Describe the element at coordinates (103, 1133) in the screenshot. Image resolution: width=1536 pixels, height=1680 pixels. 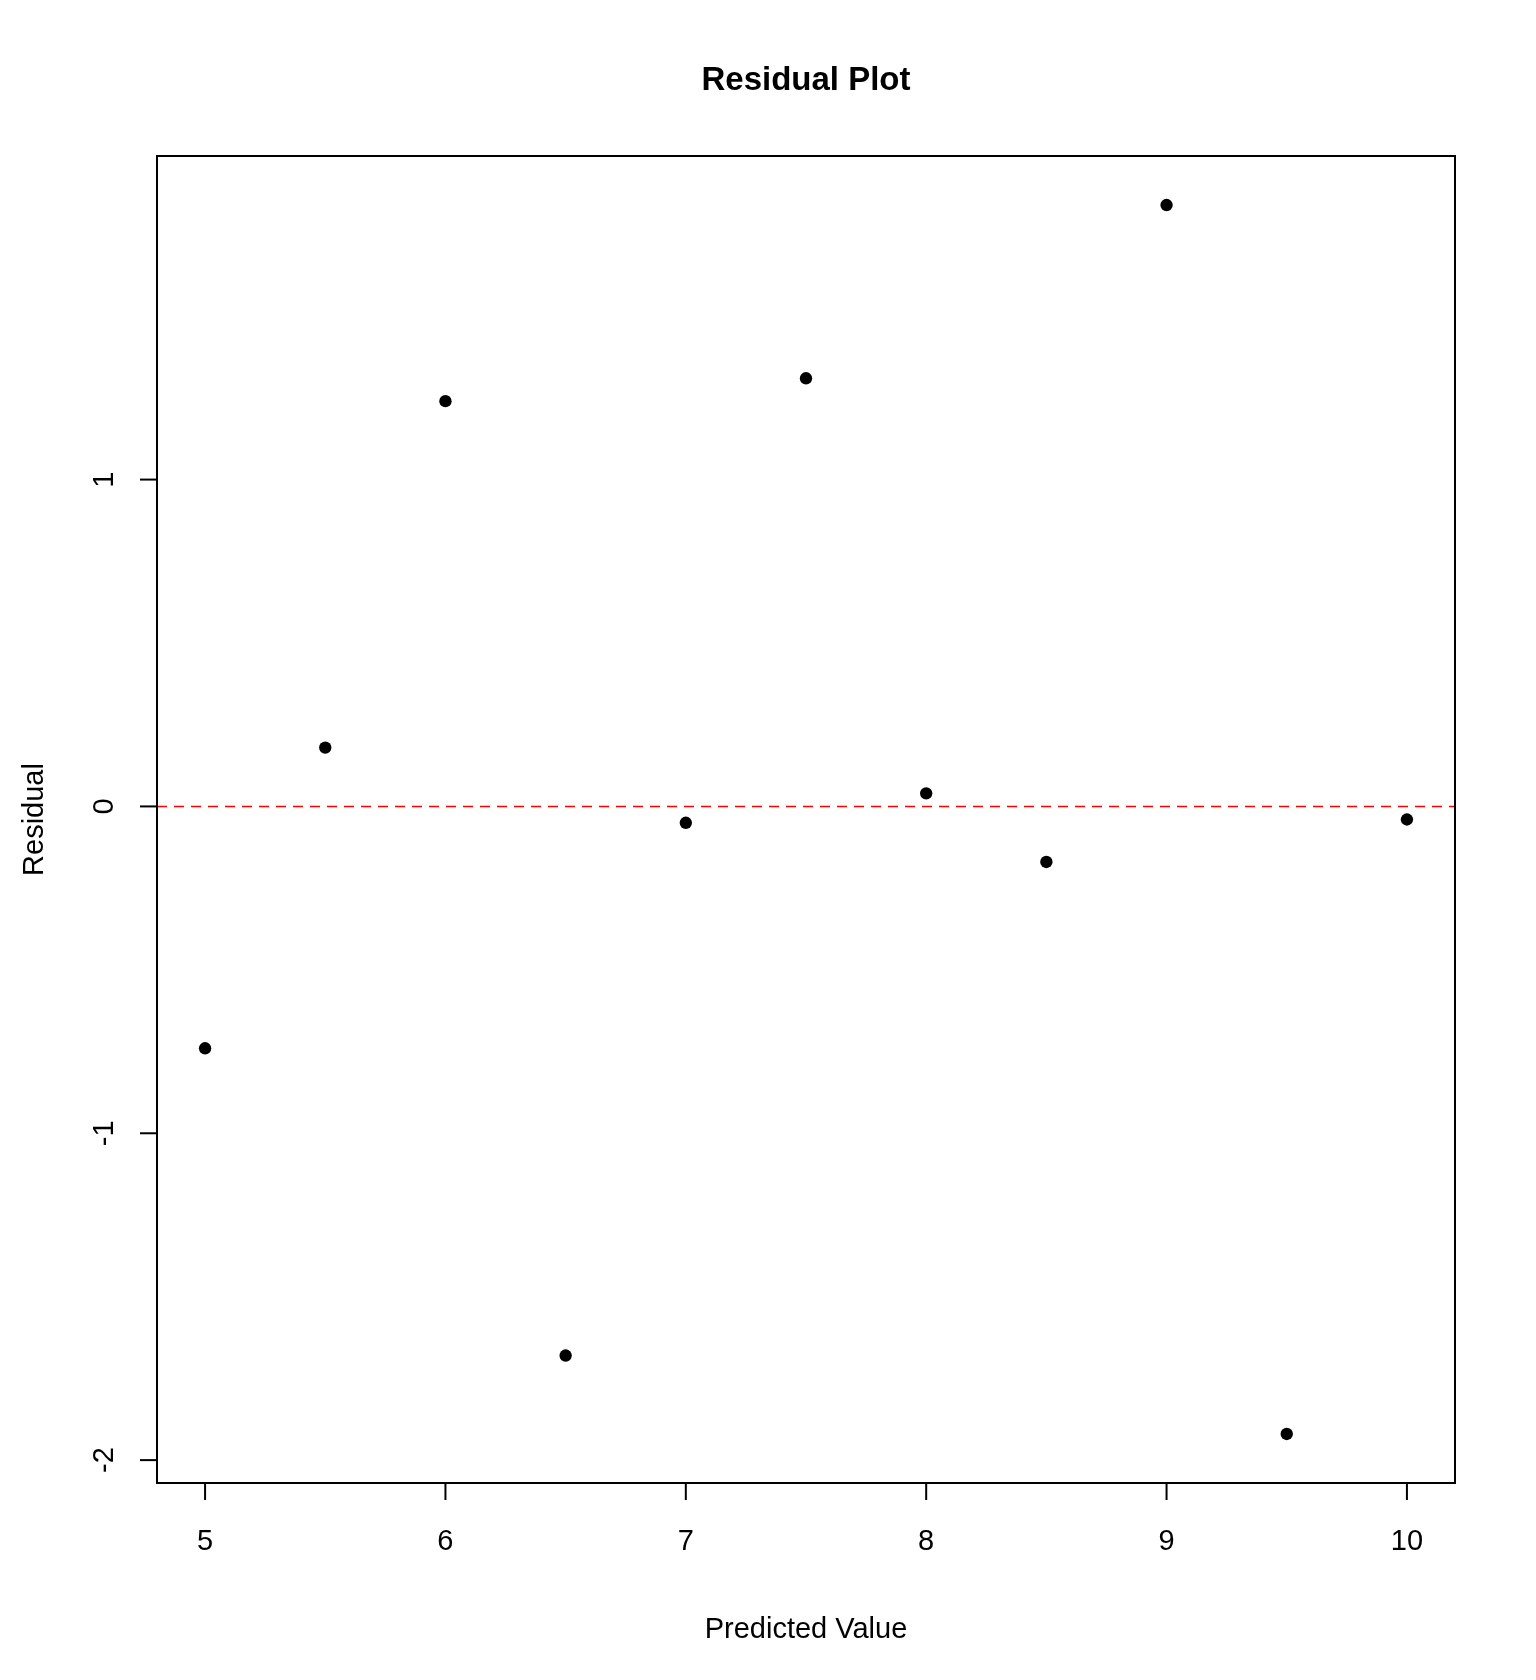
I see `y-tick-label: -1` at that location.